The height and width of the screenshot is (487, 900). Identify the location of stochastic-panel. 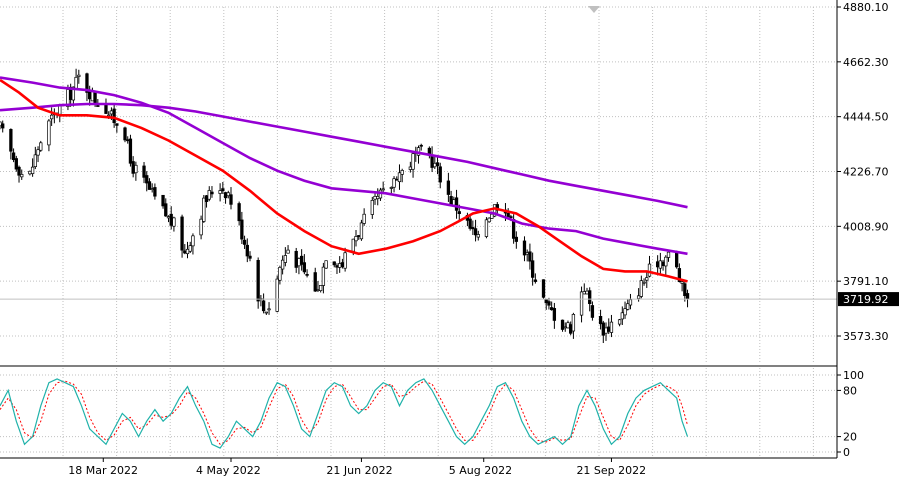
(344, 413).